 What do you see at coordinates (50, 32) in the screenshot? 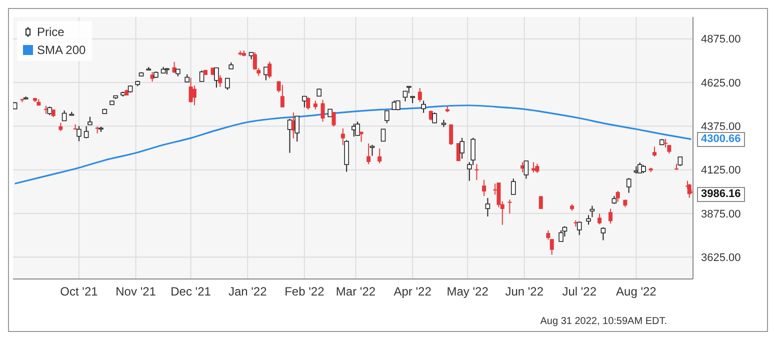
I see `legend-label: Price` at bounding box center [50, 32].